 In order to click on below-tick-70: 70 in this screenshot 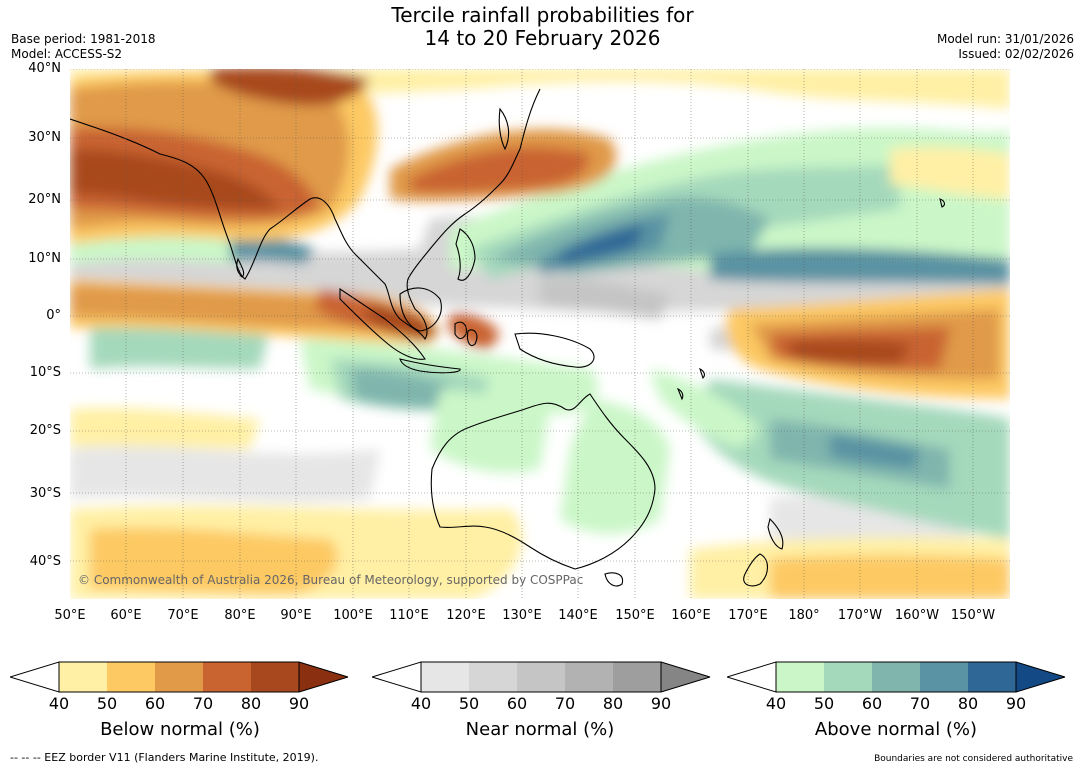, I will do `click(203, 703)`.